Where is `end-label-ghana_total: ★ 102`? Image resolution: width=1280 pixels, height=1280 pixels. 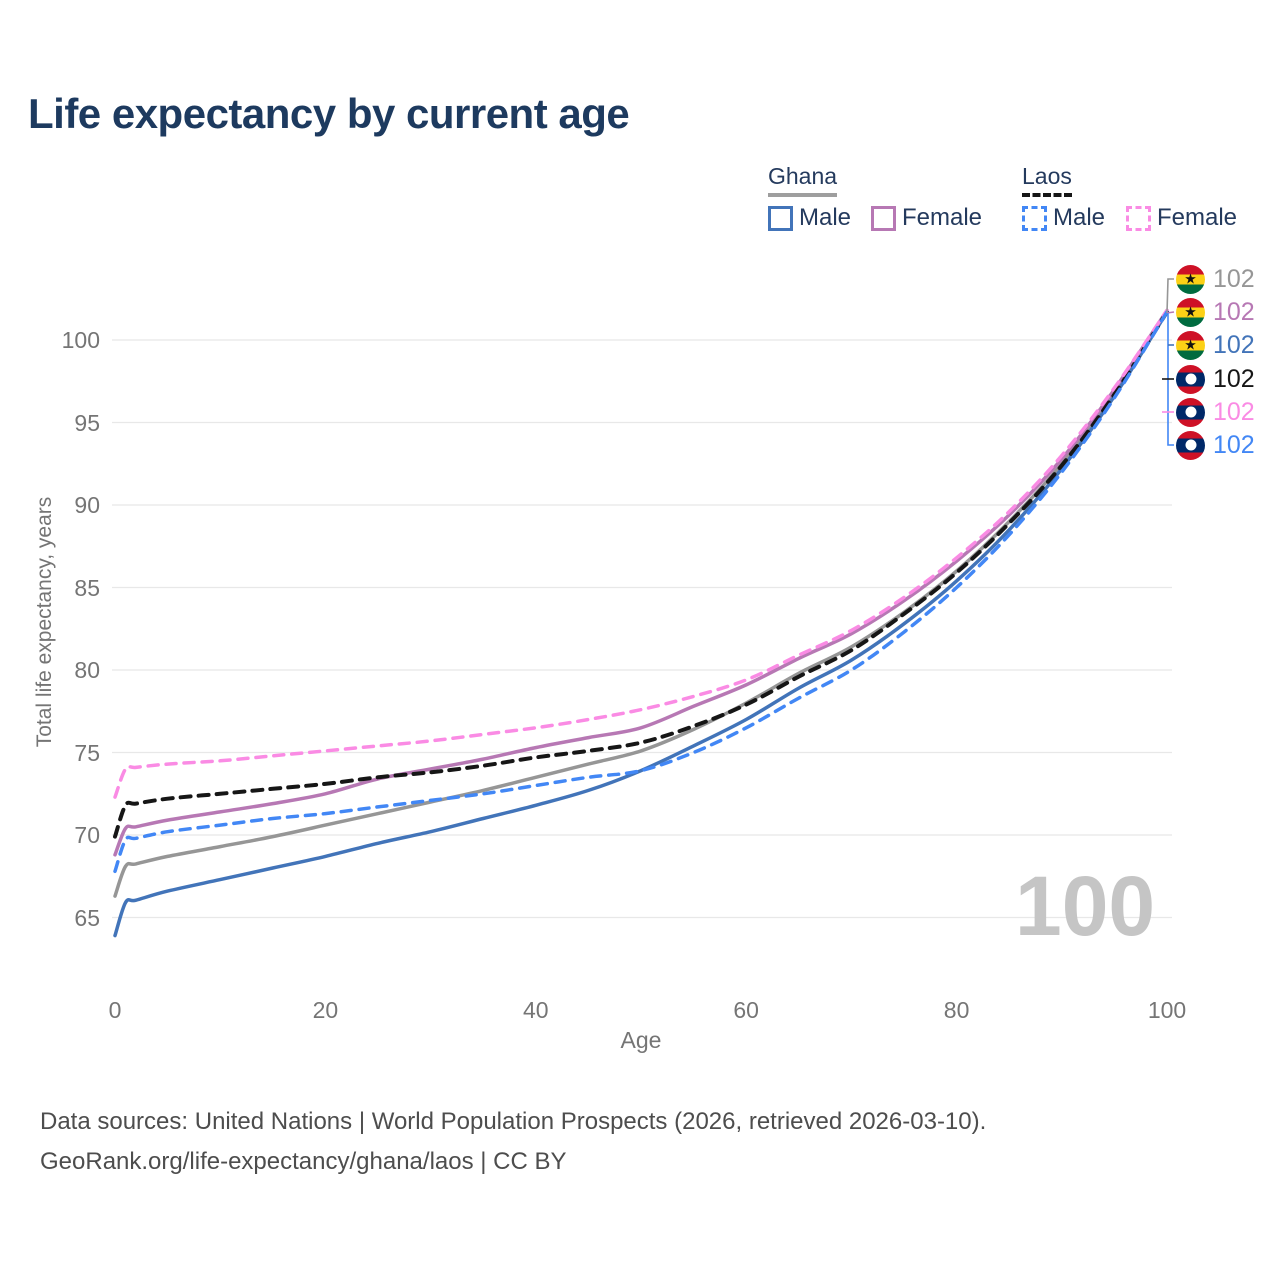 end-label-ghana_total: ★ 102 is located at coordinates (1215, 279).